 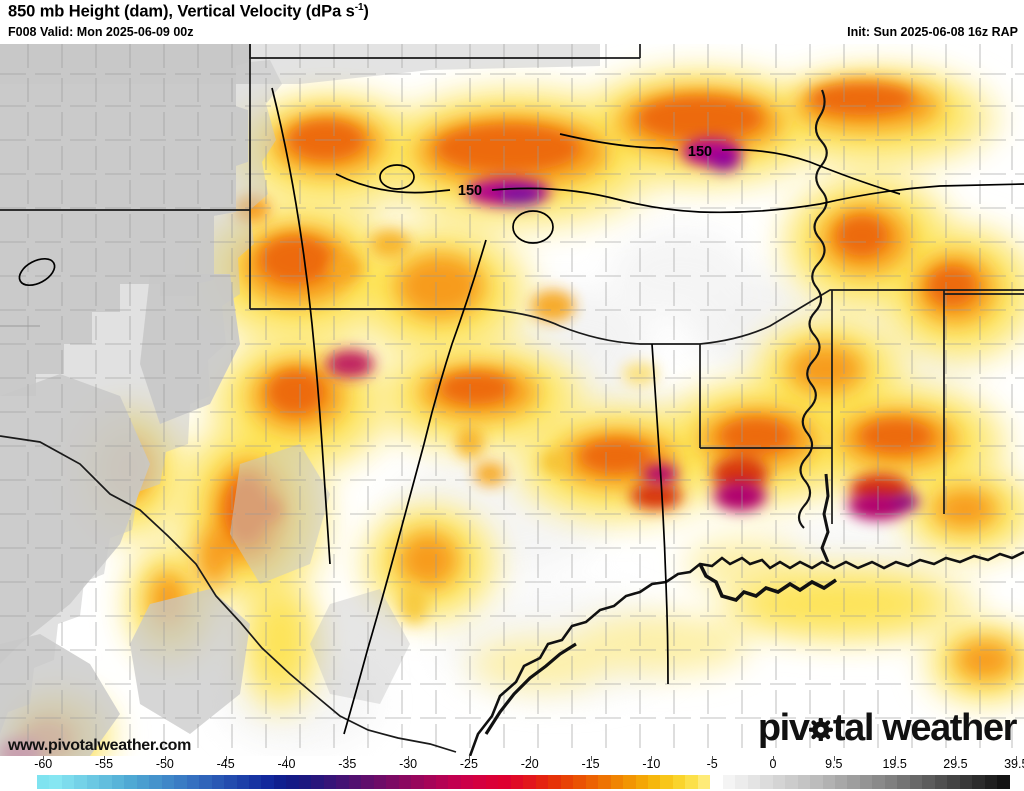 What do you see at coordinates (783, 728) in the screenshot?
I see `brand-text-pre: piv` at bounding box center [783, 728].